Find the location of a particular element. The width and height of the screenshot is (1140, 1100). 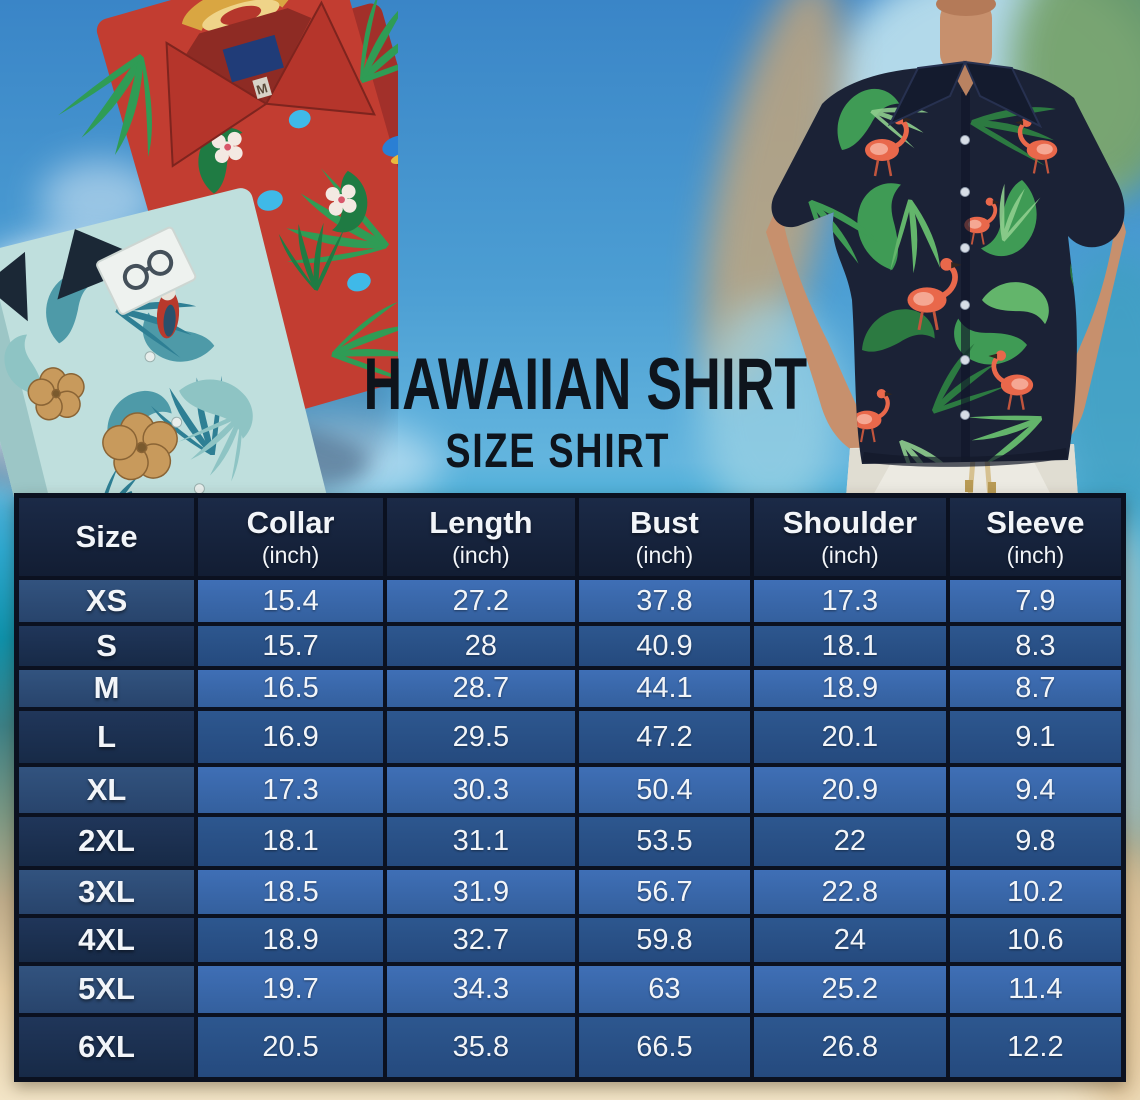

value-cell: 35.8 is located at coordinates (481, 1047).